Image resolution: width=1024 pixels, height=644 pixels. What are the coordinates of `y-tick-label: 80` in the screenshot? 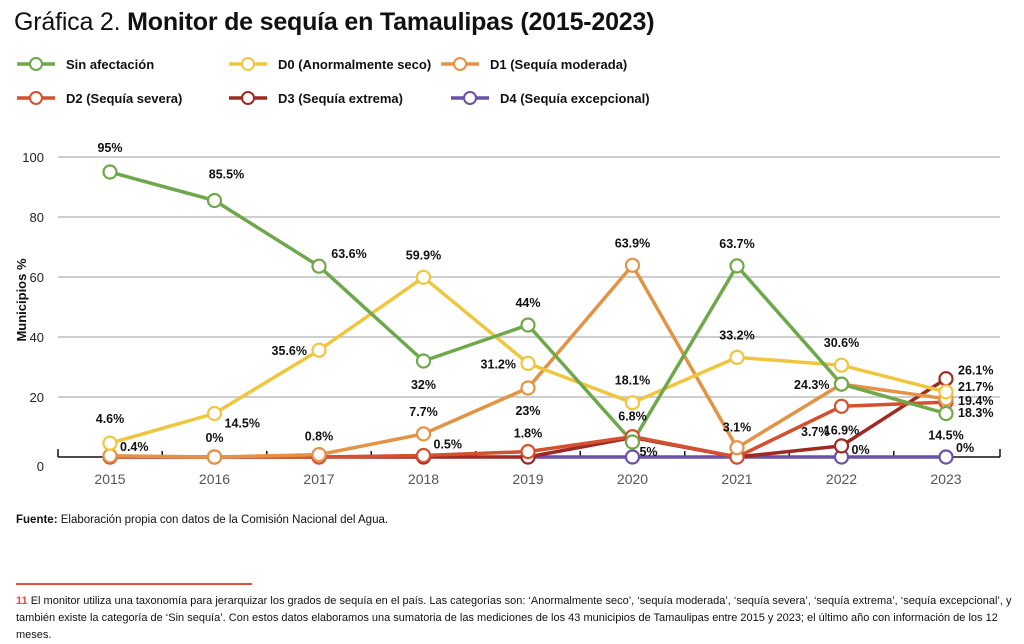 It's located at (37, 217).